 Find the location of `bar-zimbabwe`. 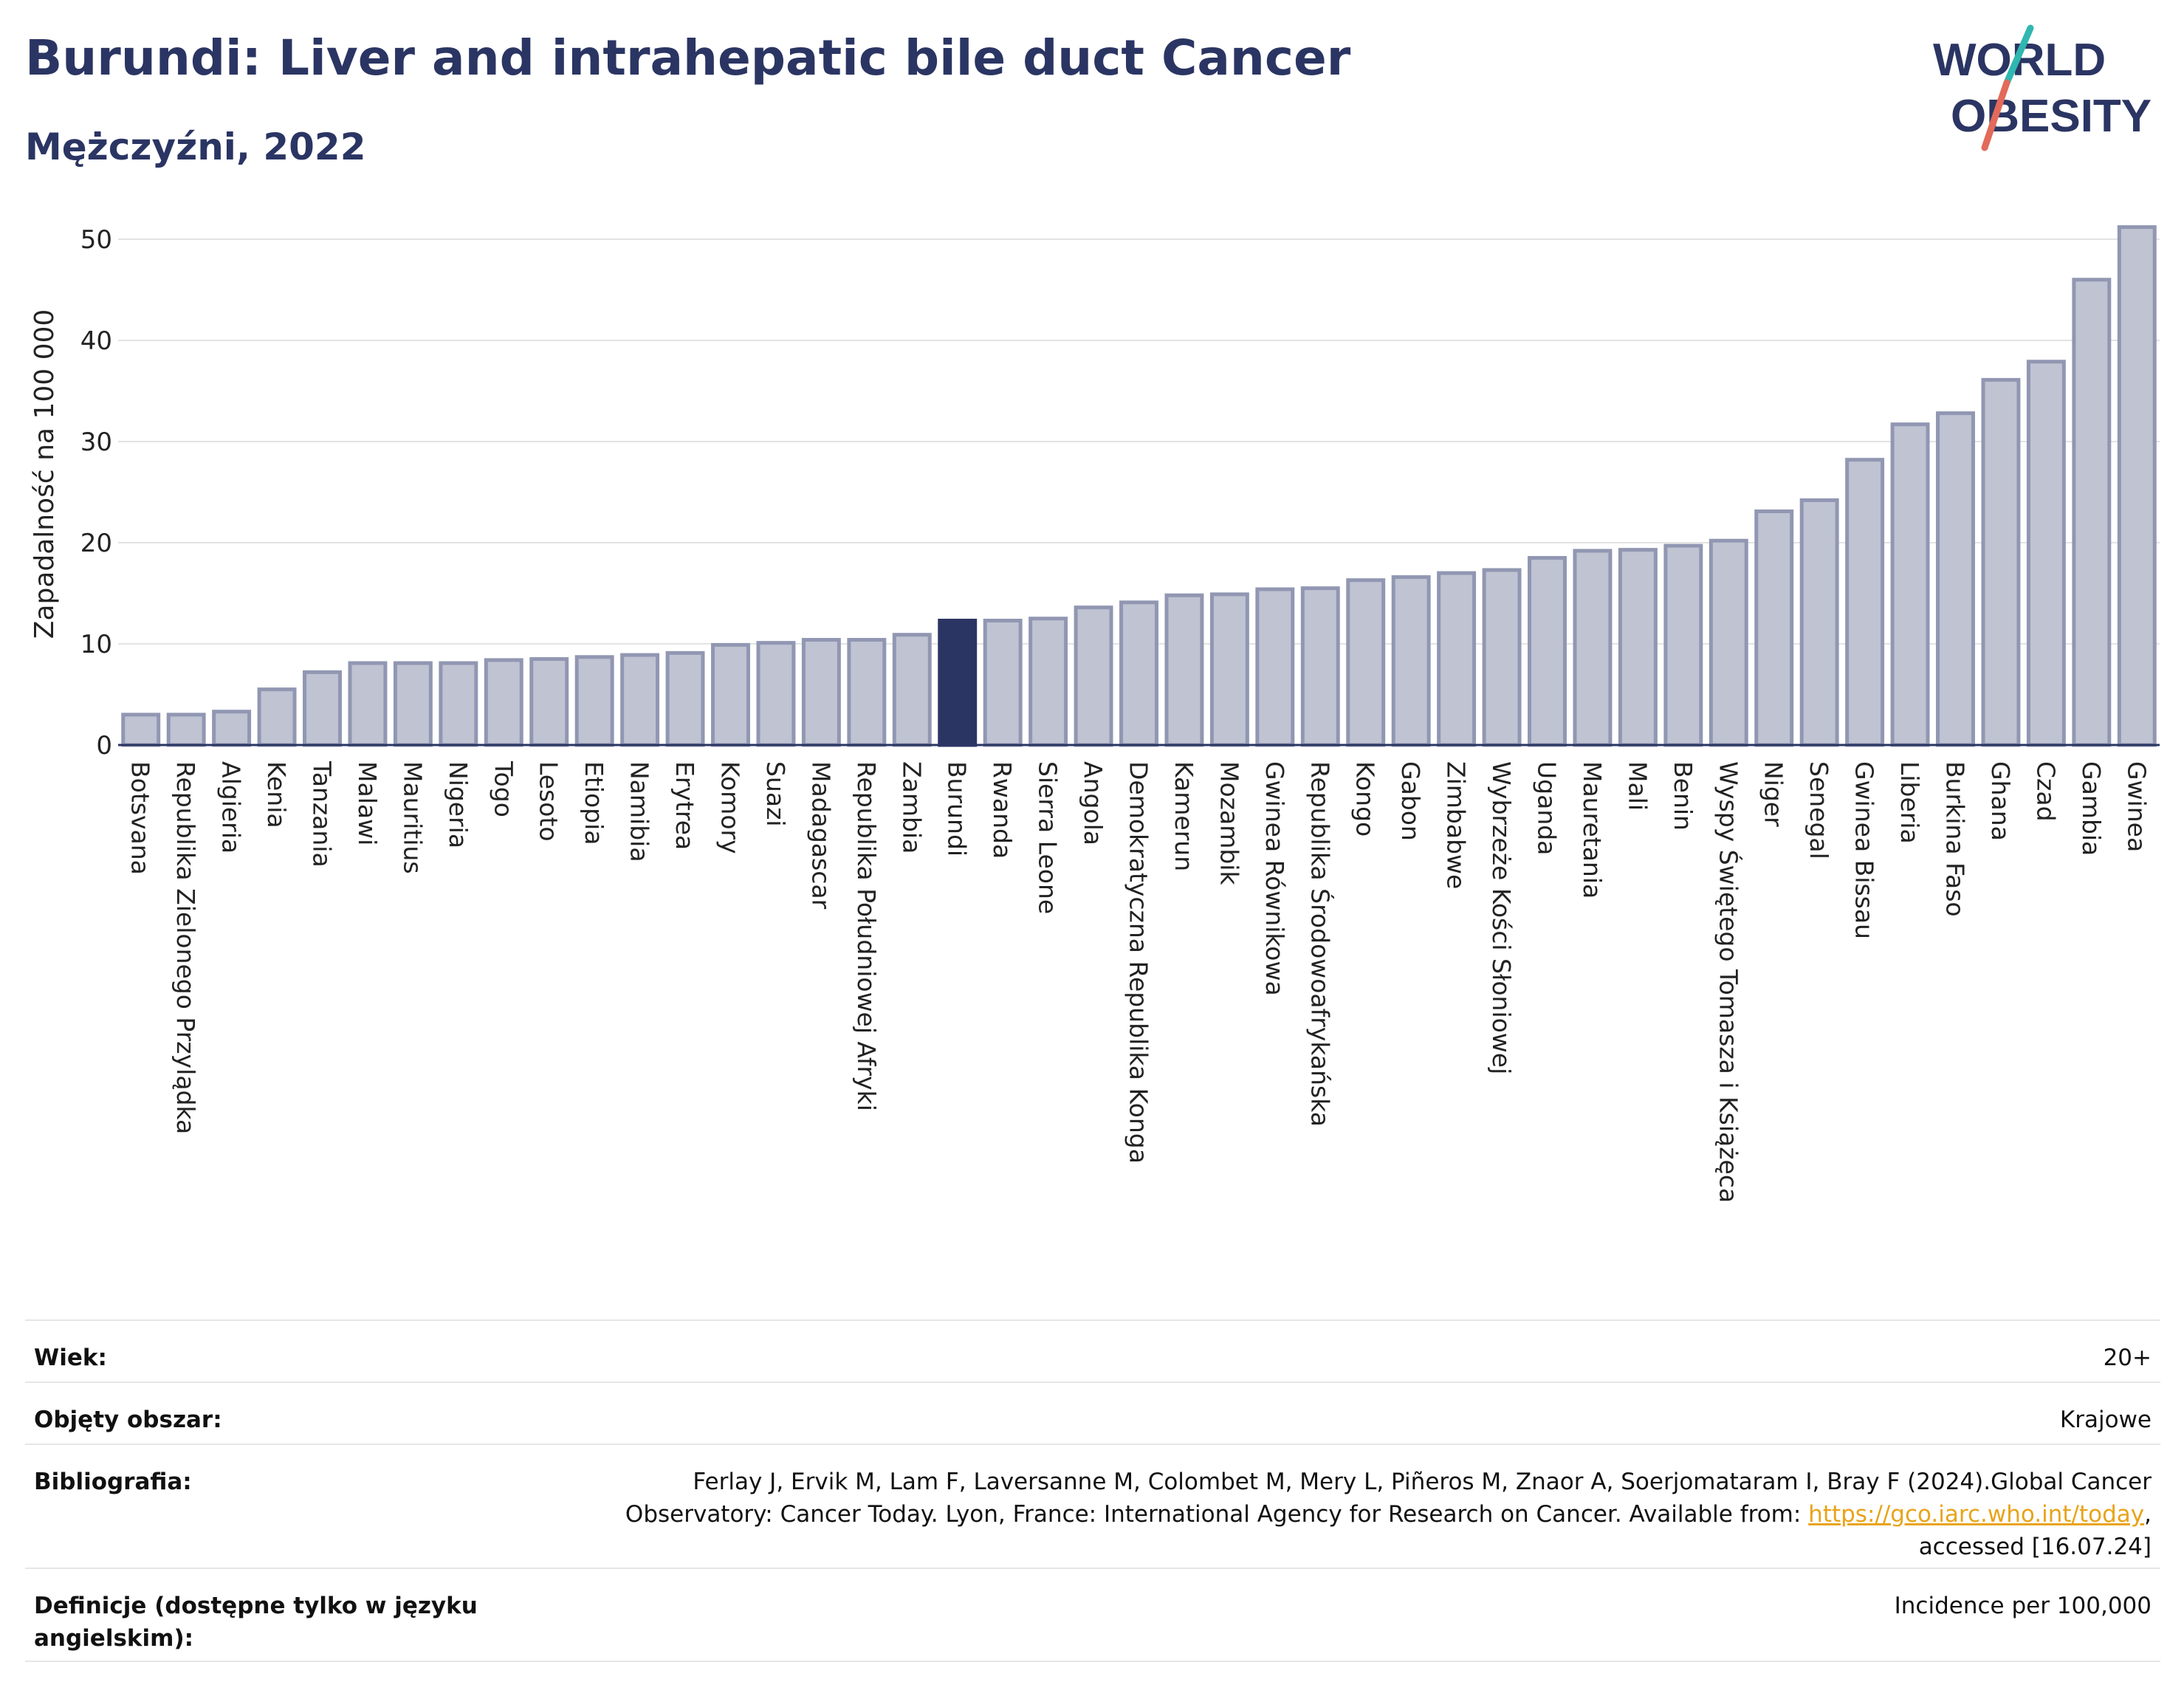

bar-zimbabwe is located at coordinates (1457, 659).